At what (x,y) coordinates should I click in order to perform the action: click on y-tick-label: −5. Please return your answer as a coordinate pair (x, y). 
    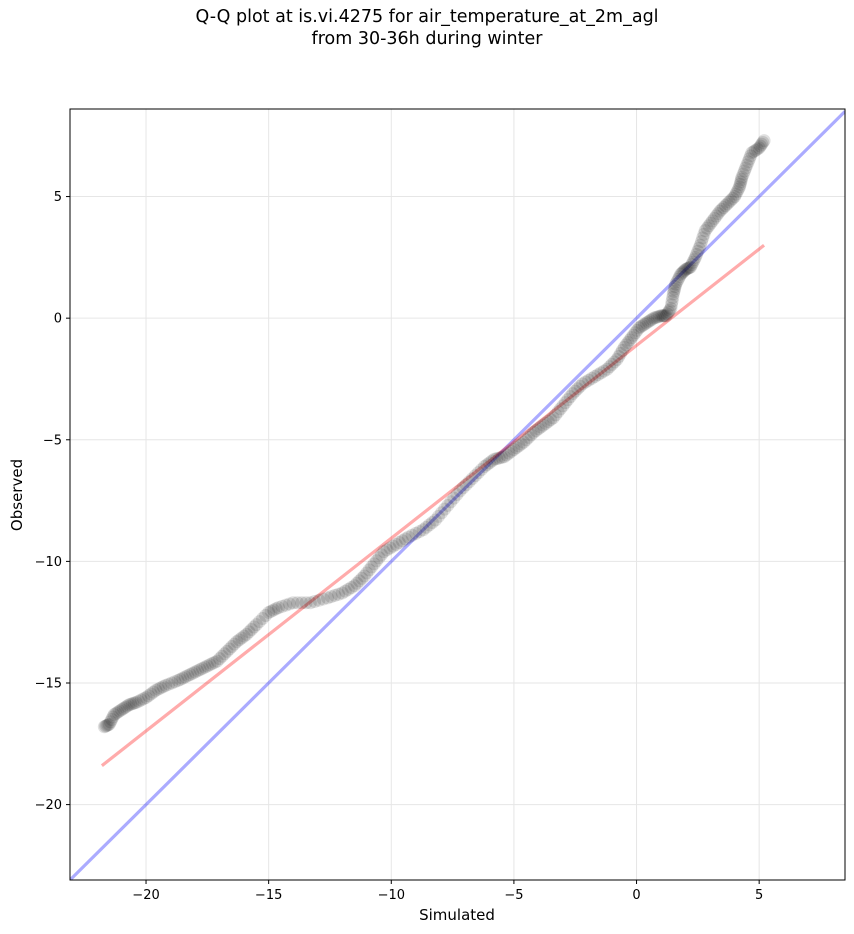
    Looking at the image, I should click on (52, 440).